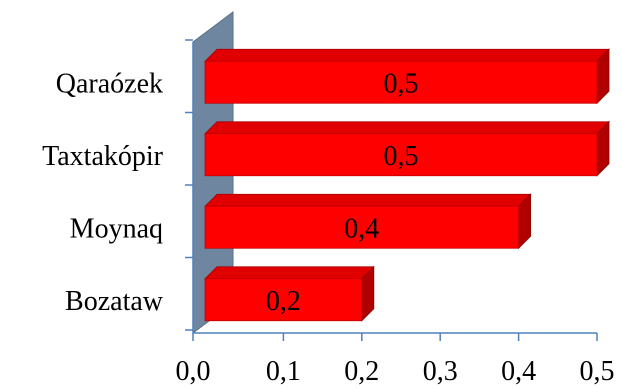  I want to click on category-label: Bozataw, so click(114, 301).